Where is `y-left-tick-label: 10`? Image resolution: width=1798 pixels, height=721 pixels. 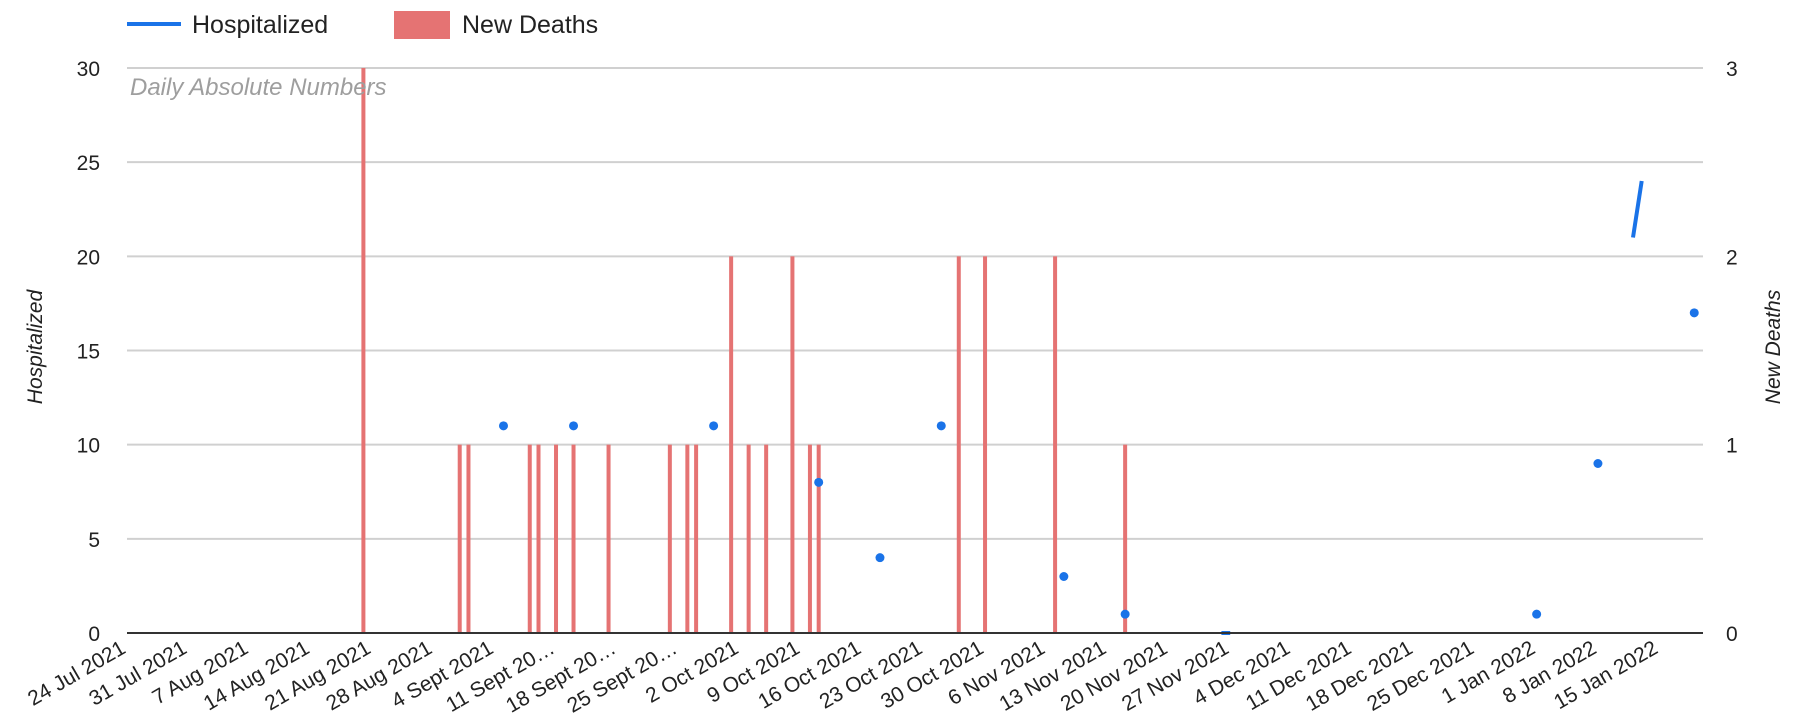
y-left-tick-label: 10 is located at coordinates (88, 446).